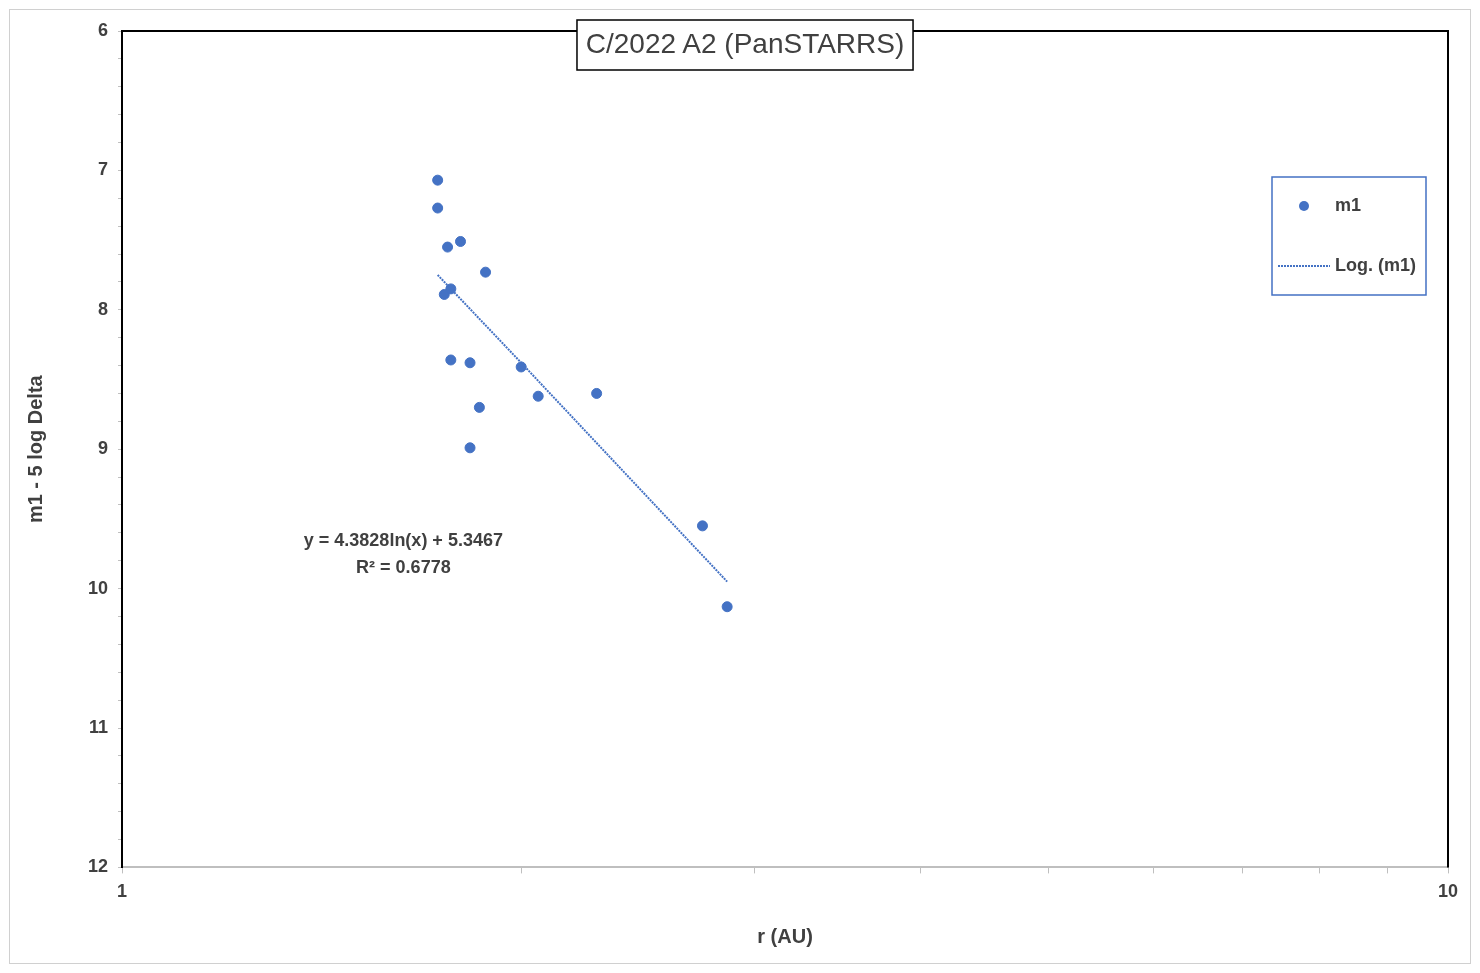 The height and width of the screenshot is (973, 1480). What do you see at coordinates (403, 567) in the screenshot?
I see `annotation: R² = 0.6778` at bounding box center [403, 567].